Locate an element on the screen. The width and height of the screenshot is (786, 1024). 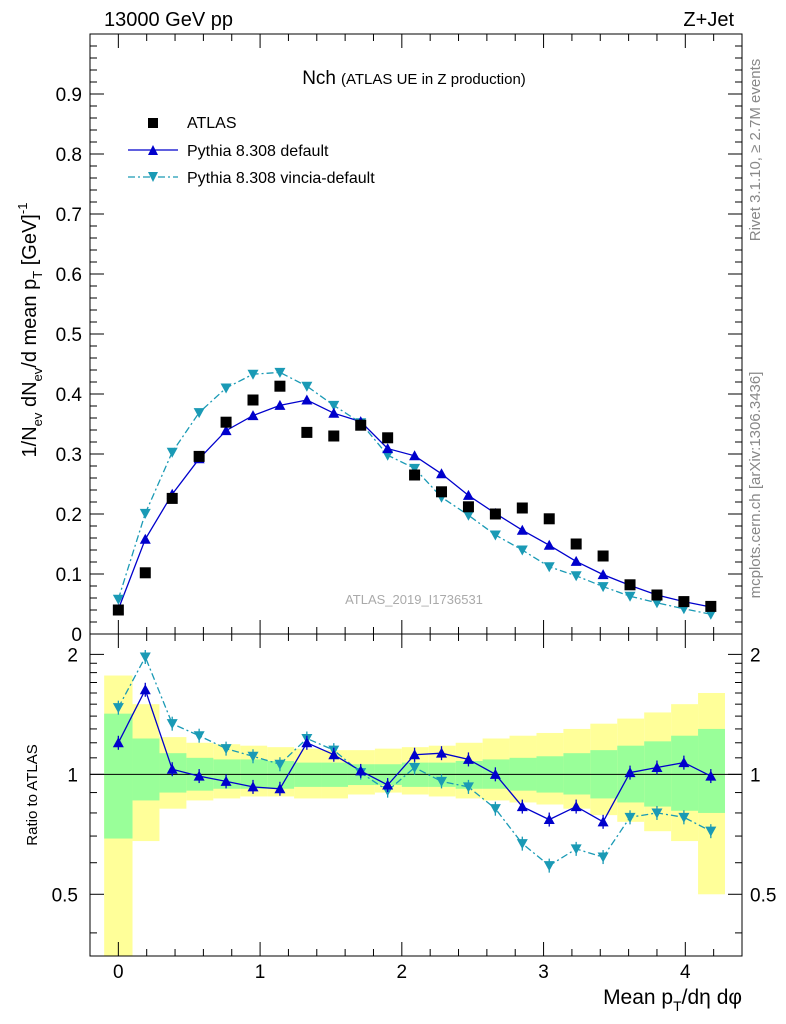
main-y-tick-label: 0.3 is located at coordinates (69, 455).